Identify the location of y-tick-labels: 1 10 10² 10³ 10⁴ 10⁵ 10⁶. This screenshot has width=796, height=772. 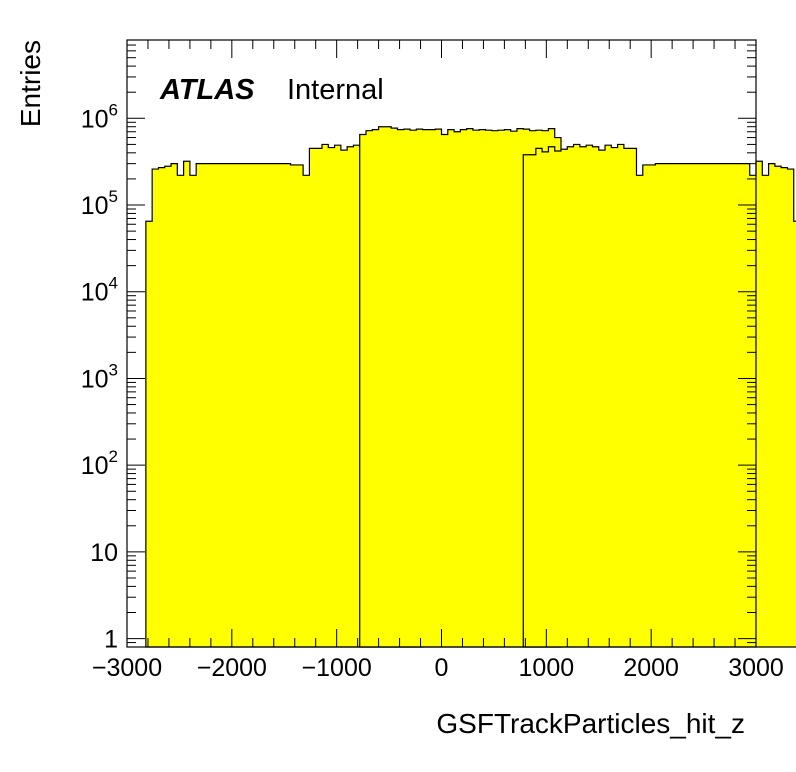
(99, 376).